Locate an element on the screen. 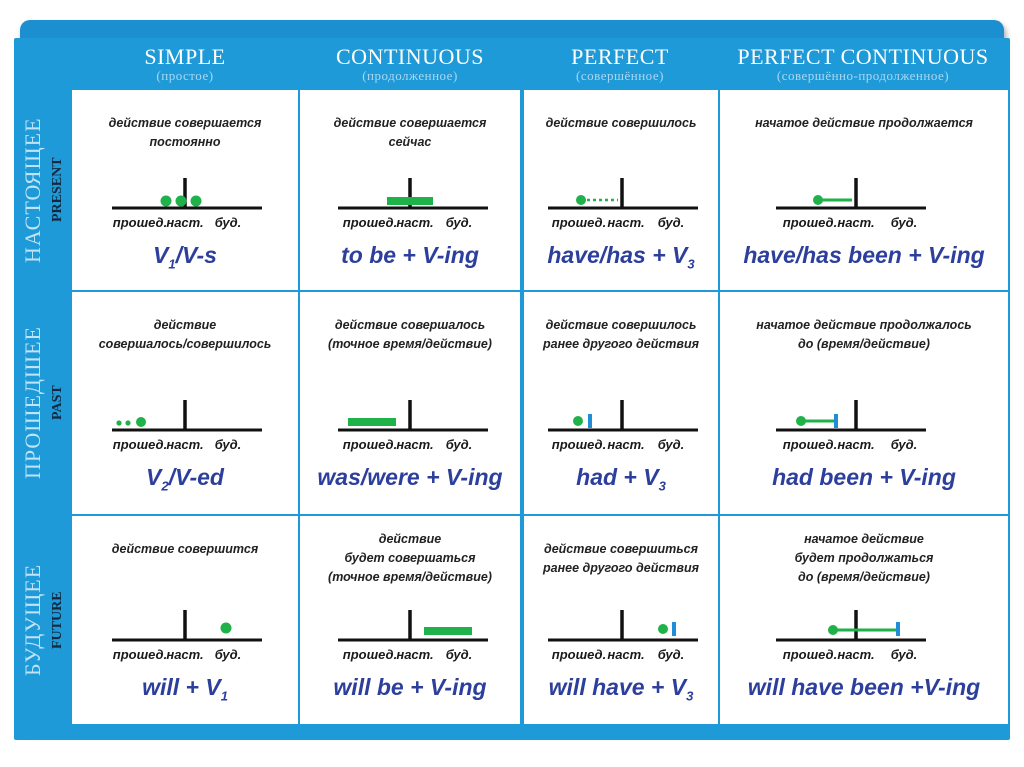 The image size is (1024, 767). column-title: PERFECT CONTINUOUS is located at coordinates (863, 56).